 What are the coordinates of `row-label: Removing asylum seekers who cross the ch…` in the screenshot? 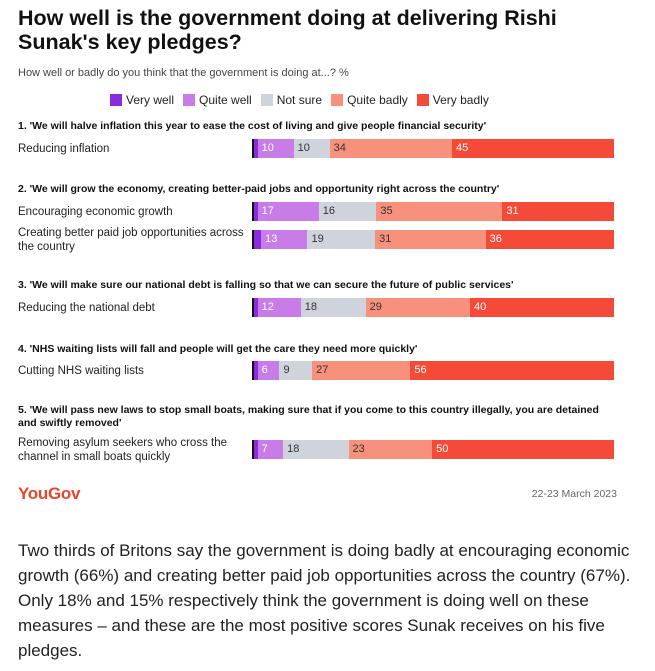 It's located at (122, 450).